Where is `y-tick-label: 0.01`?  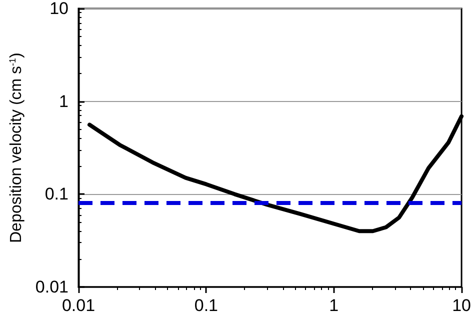 y-tick-label: 0.01 is located at coordinates (51, 287).